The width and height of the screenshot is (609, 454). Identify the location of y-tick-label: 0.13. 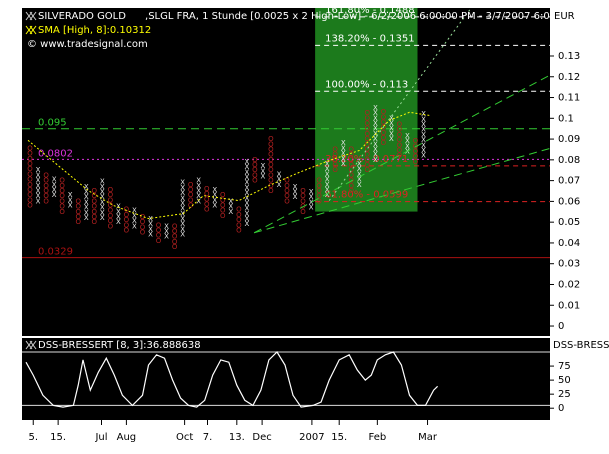
(569, 56).